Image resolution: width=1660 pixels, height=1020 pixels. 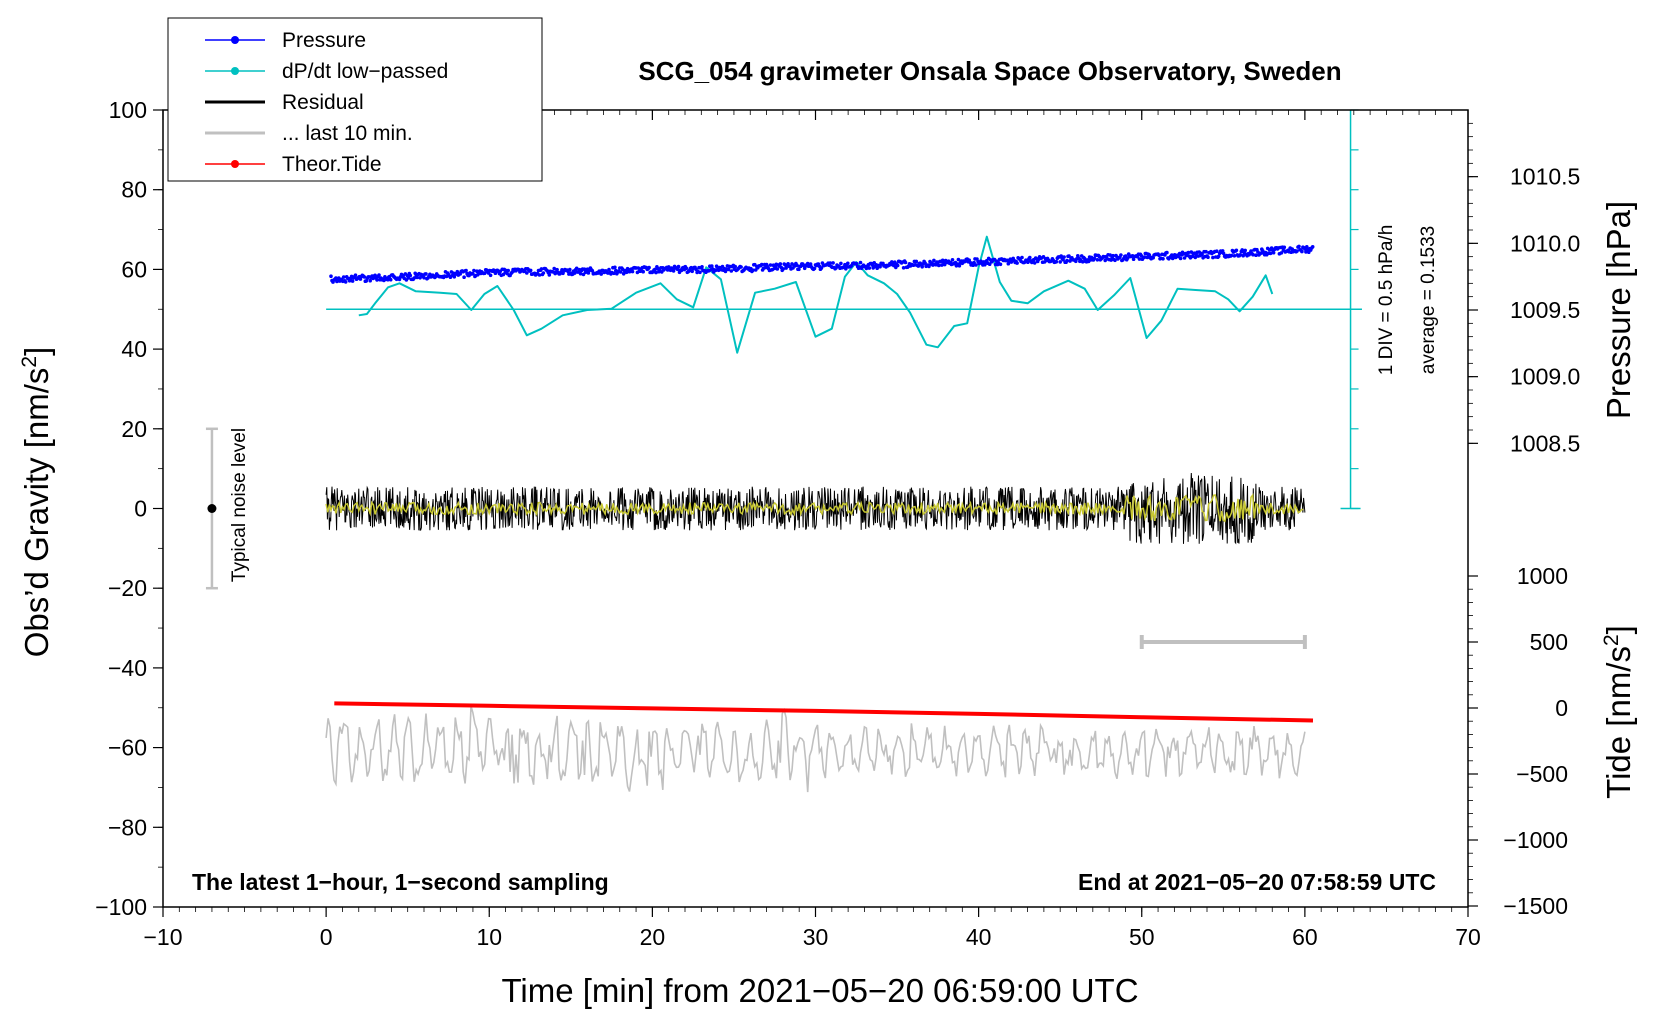 What do you see at coordinates (140, 509) in the screenshot?
I see `y-tick-label-left: 0` at bounding box center [140, 509].